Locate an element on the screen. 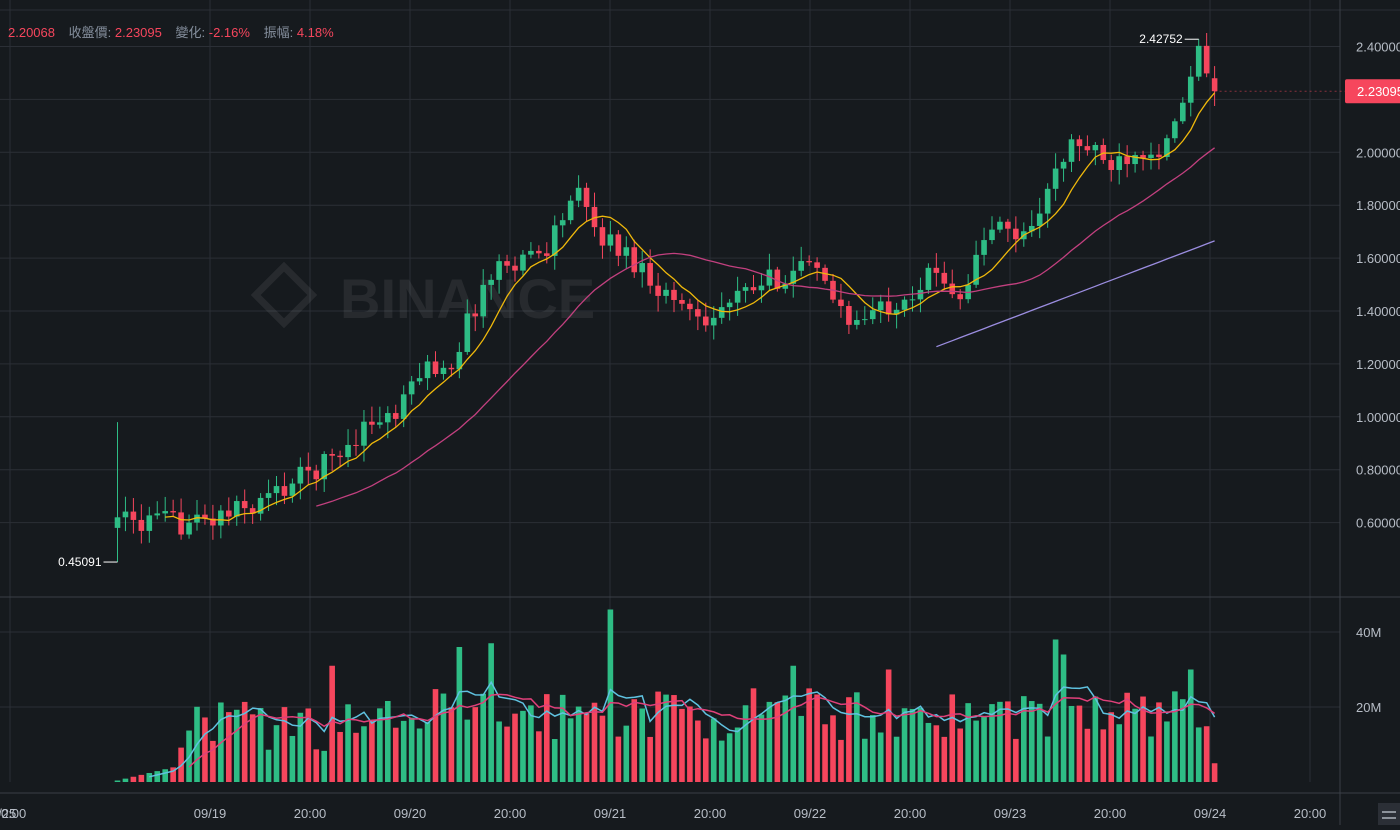 This screenshot has height=830, width=1400. settings-icon-bg is located at coordinates (1389, 814).